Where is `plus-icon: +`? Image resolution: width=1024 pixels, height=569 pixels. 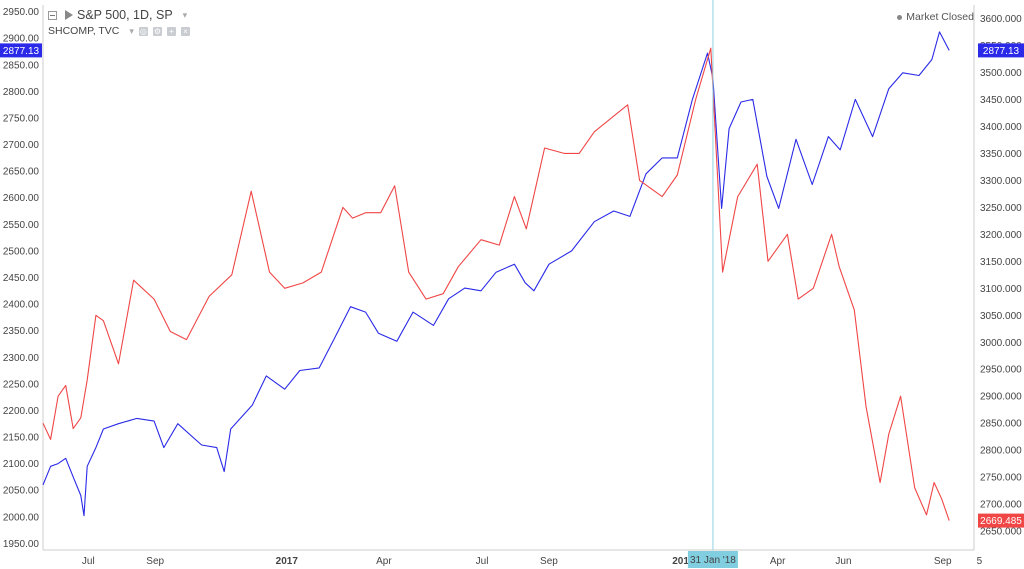
plus-icon: + is located at coordinates (171, 31).